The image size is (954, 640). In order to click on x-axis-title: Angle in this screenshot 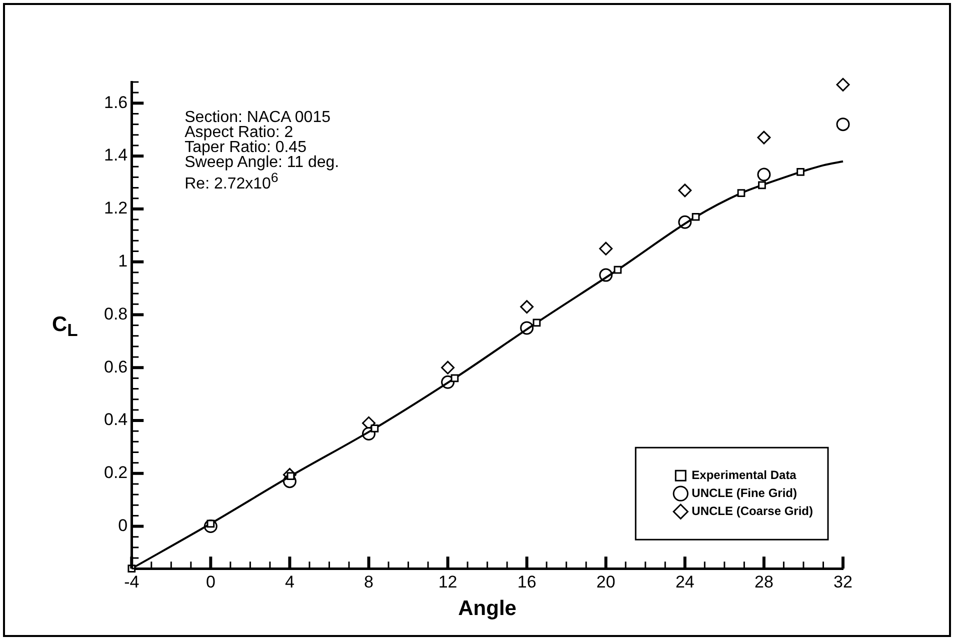, I will do `click(487, 608)`.